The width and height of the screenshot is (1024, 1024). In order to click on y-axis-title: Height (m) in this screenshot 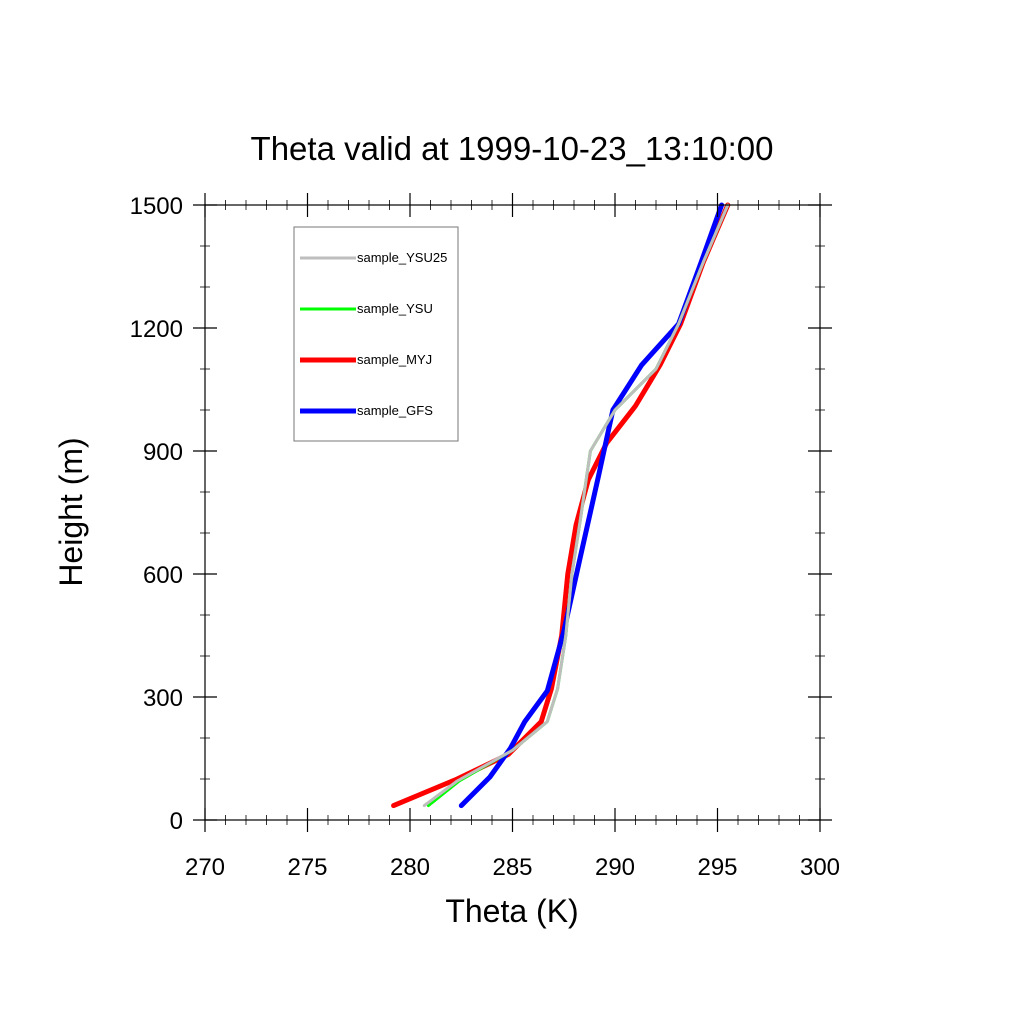, I will do `click(71, 511)`.